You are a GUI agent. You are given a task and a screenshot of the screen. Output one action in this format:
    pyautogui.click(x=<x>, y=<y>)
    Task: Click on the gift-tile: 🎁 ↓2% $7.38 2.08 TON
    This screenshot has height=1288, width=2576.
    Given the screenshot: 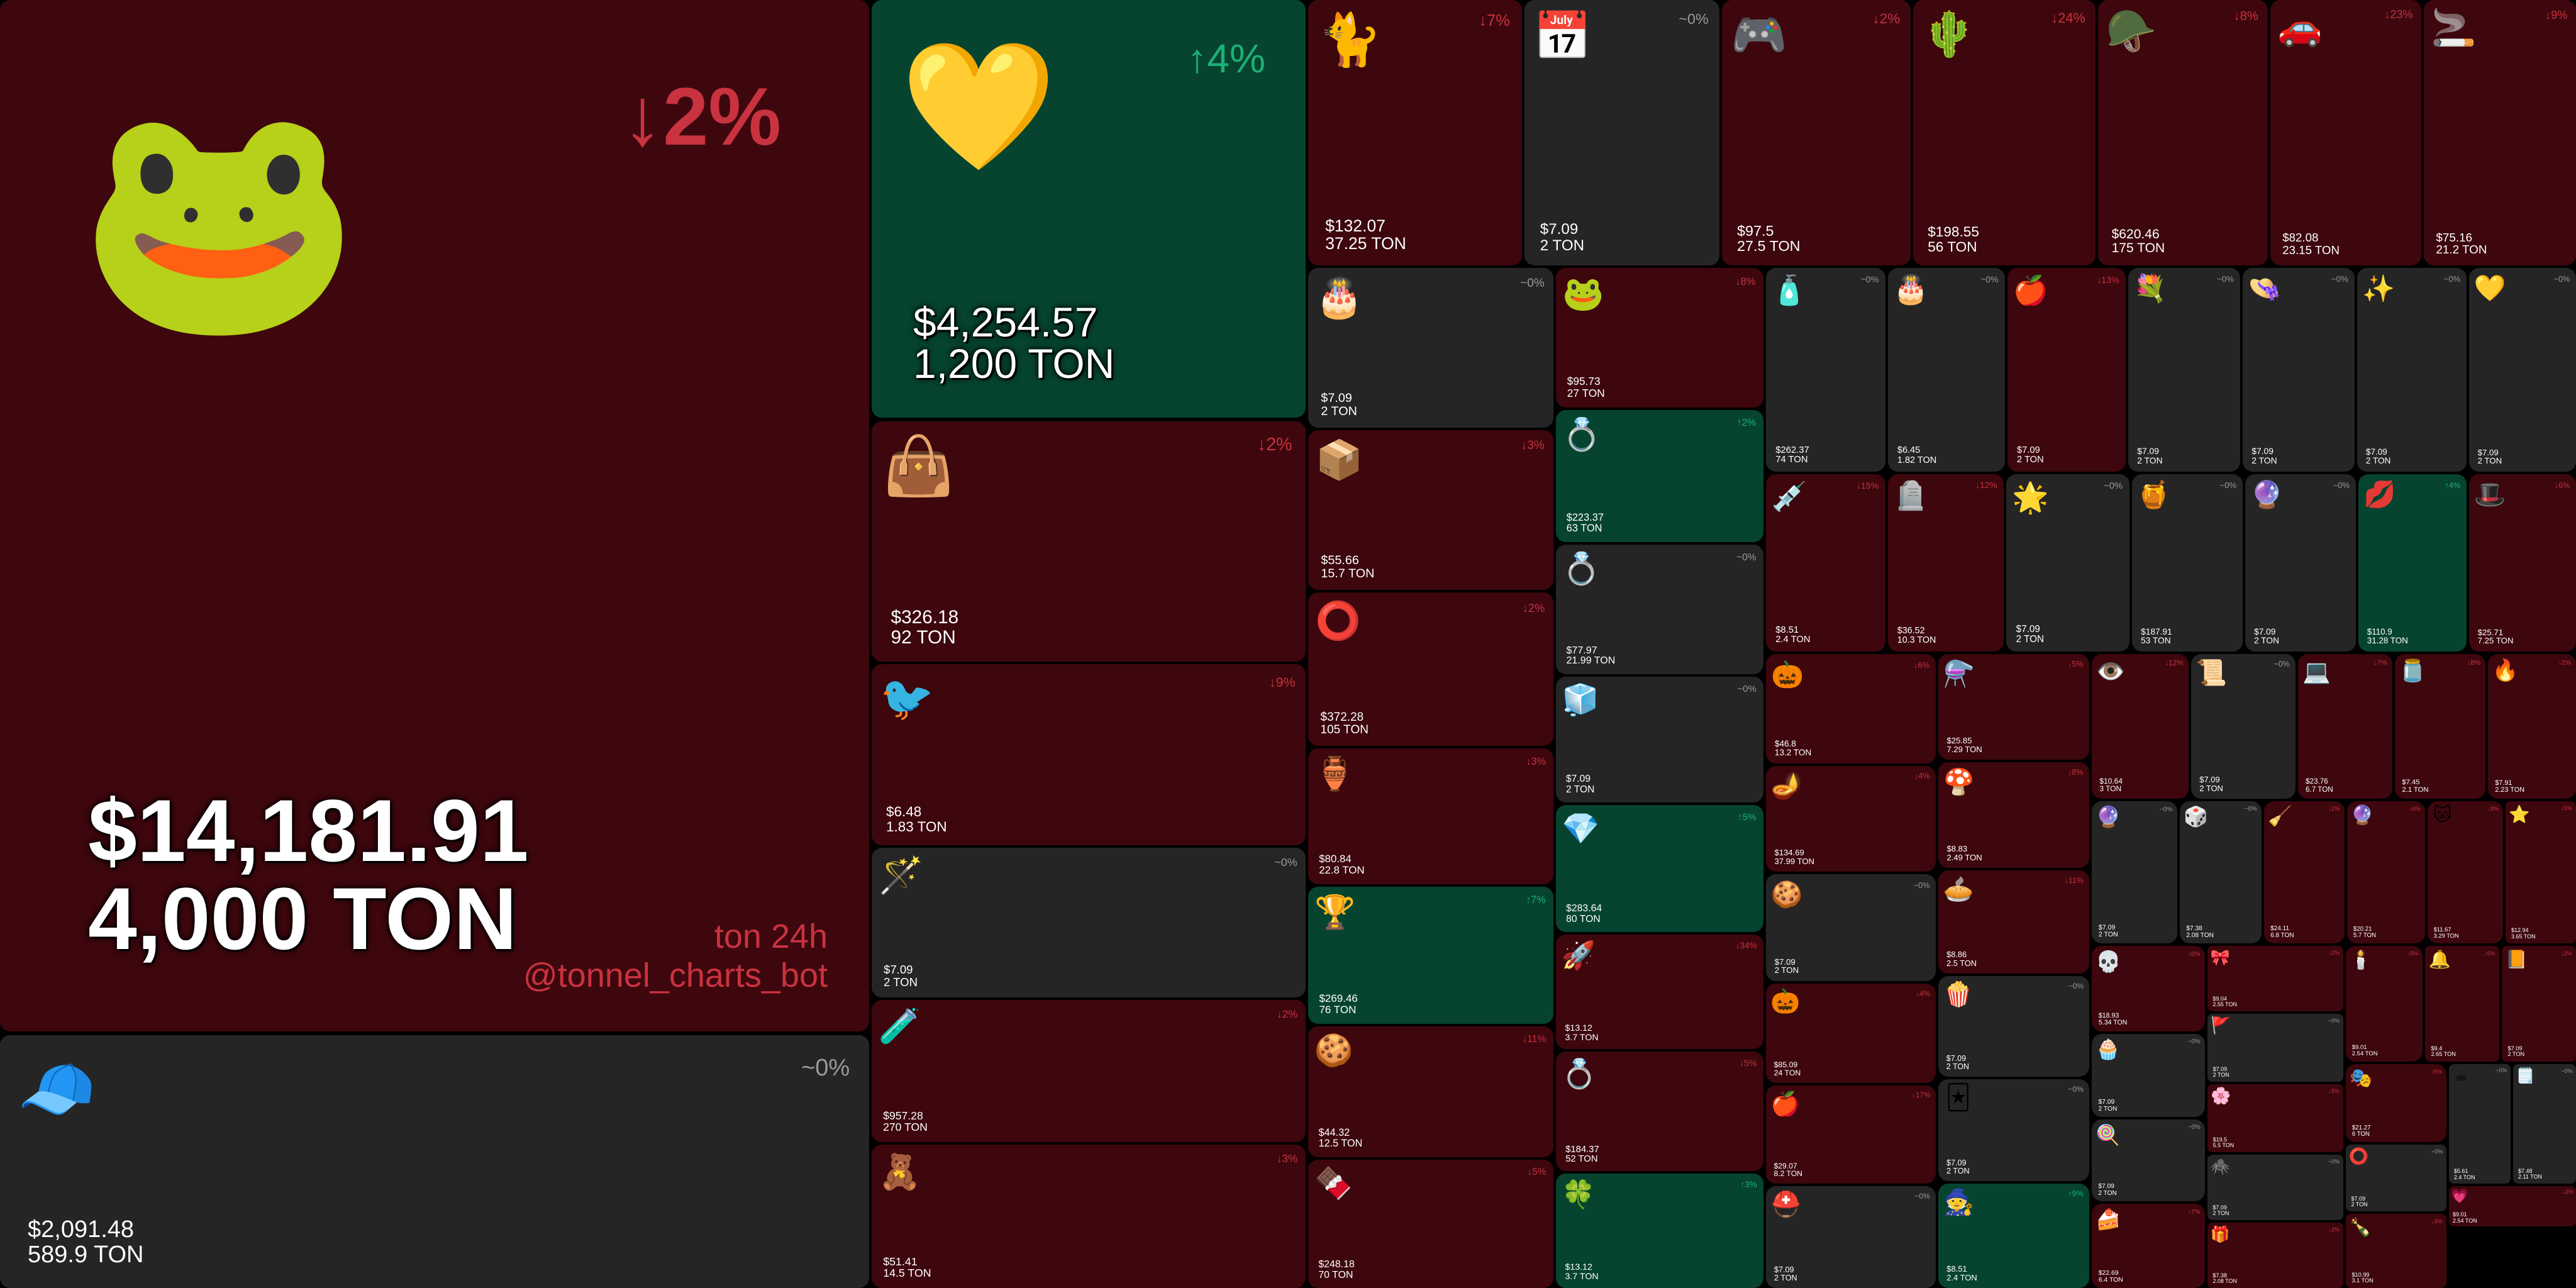 What is the action you would take?
    pyautogui.click(x=2275, y=1255)
    